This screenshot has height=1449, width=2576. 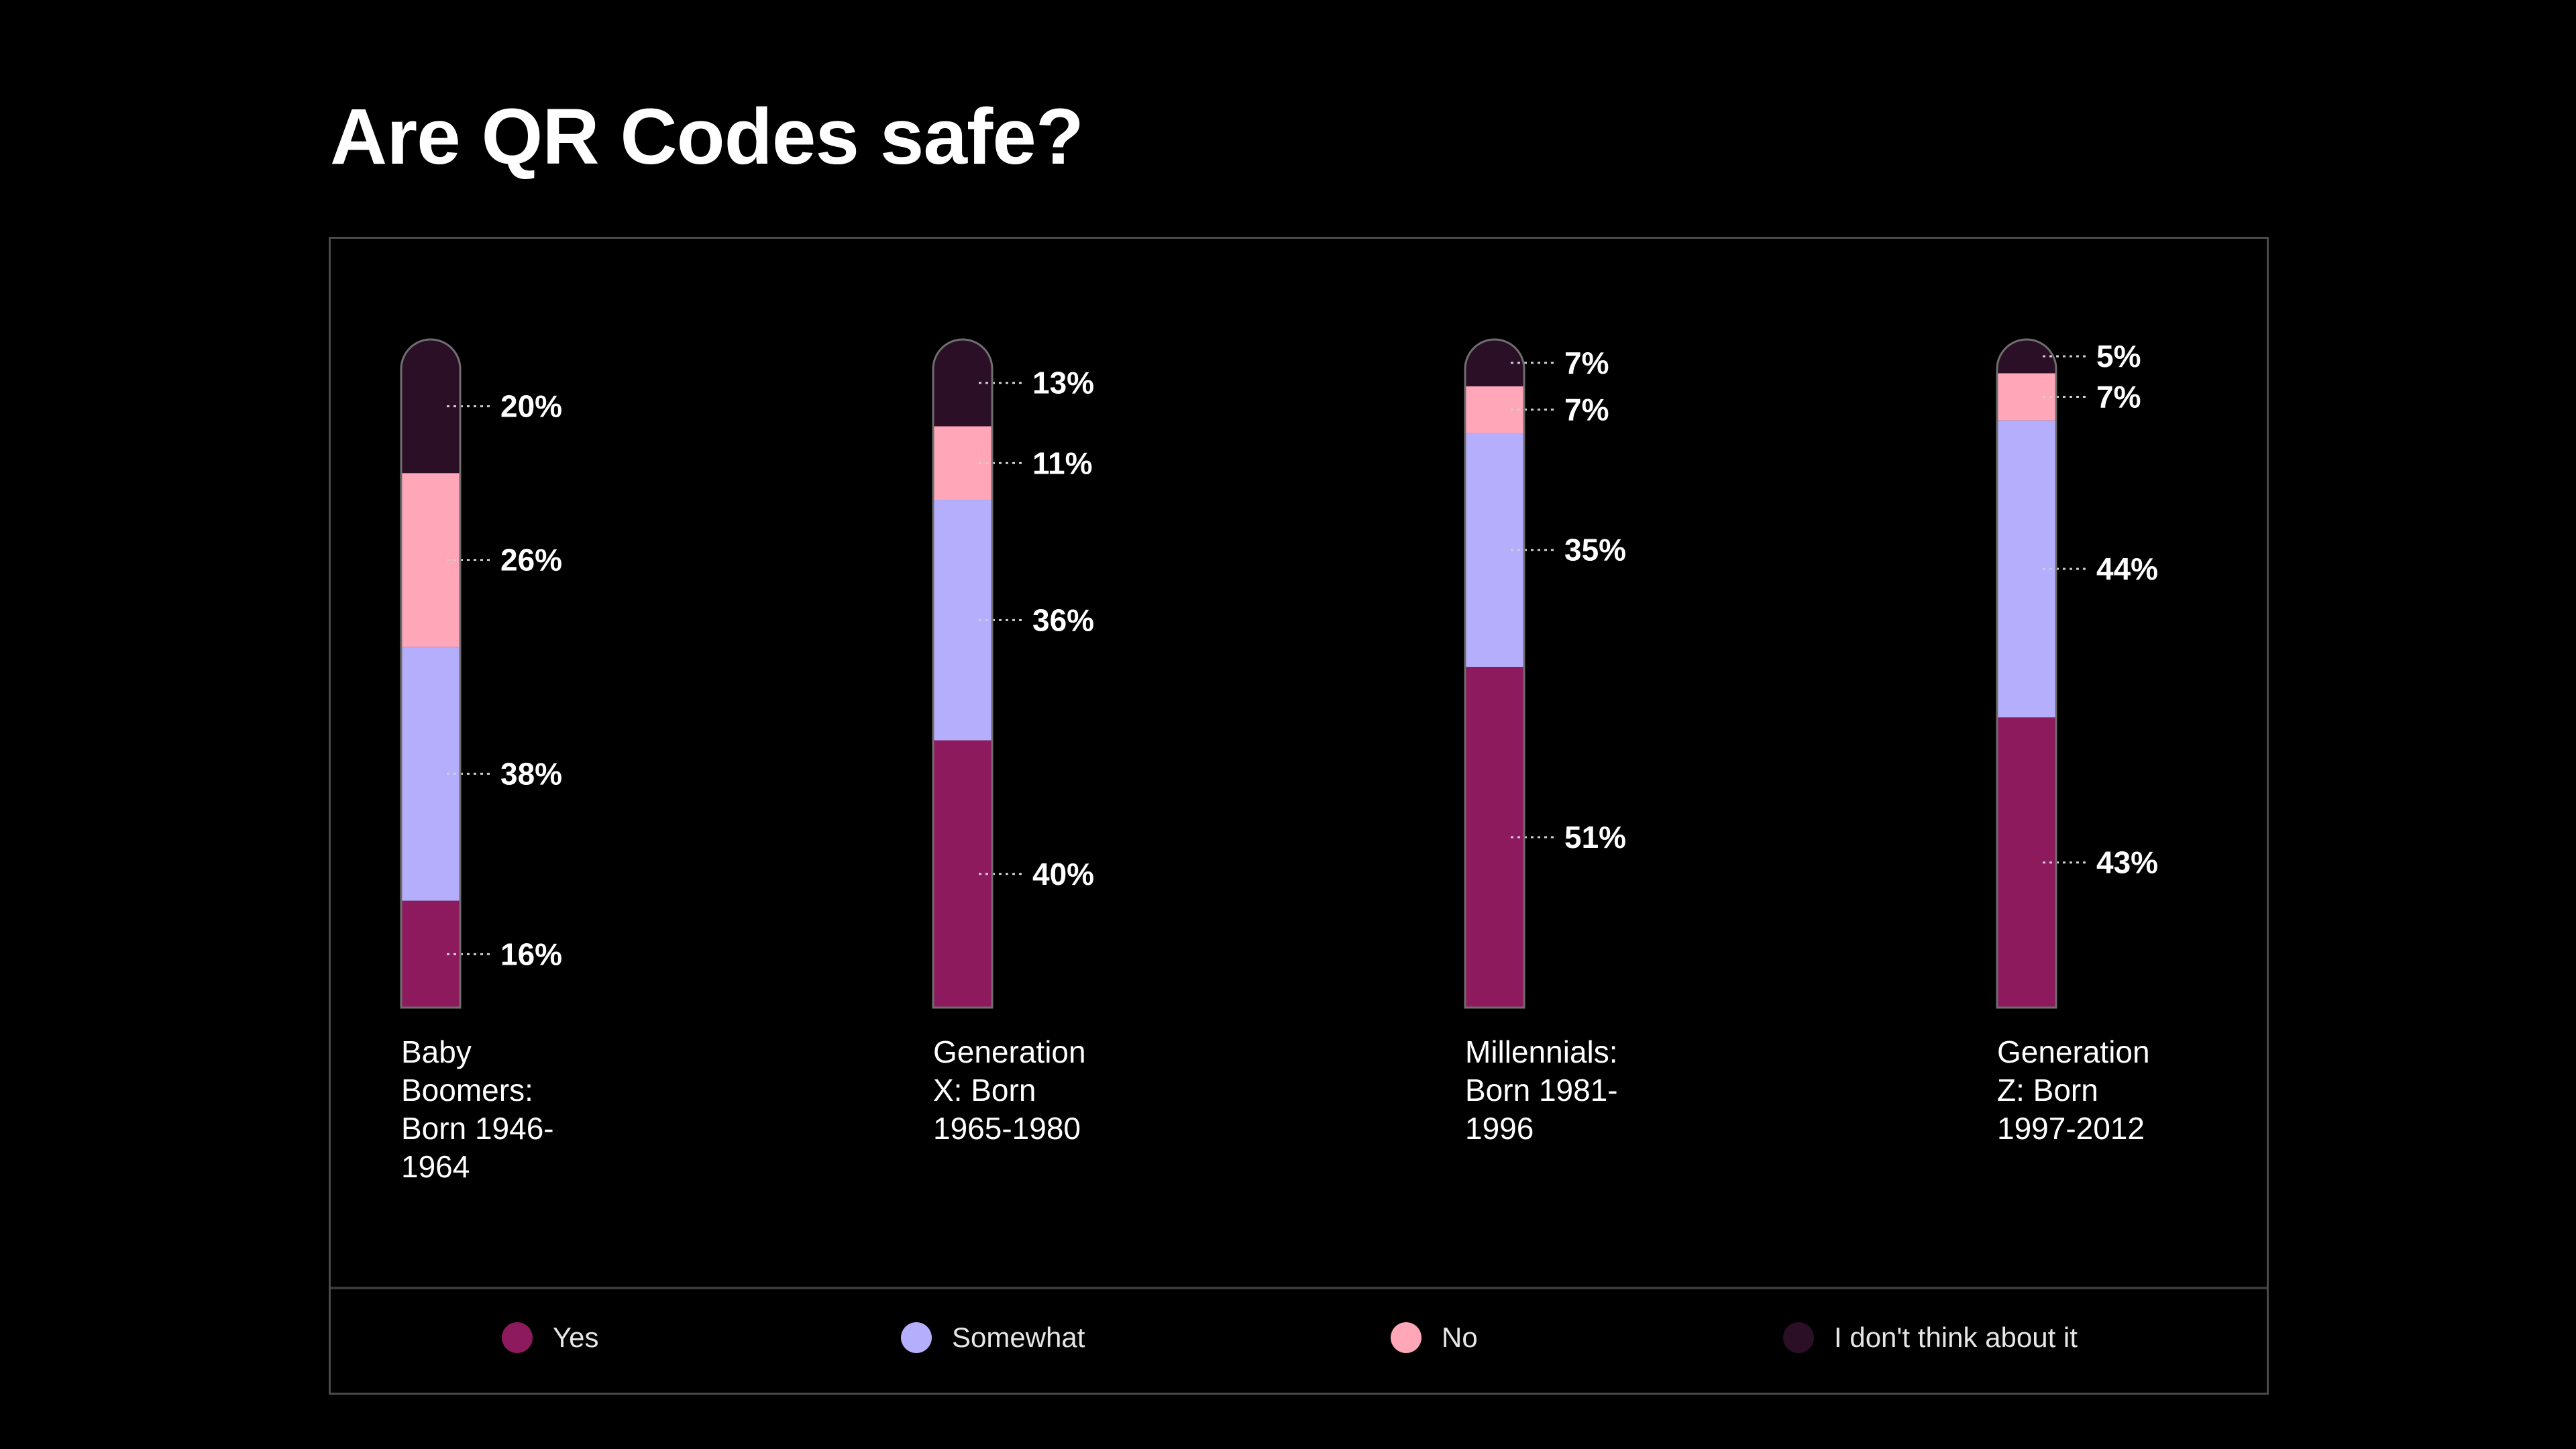 I want to click on value-label: 51%, so click(x=1595, y=837).